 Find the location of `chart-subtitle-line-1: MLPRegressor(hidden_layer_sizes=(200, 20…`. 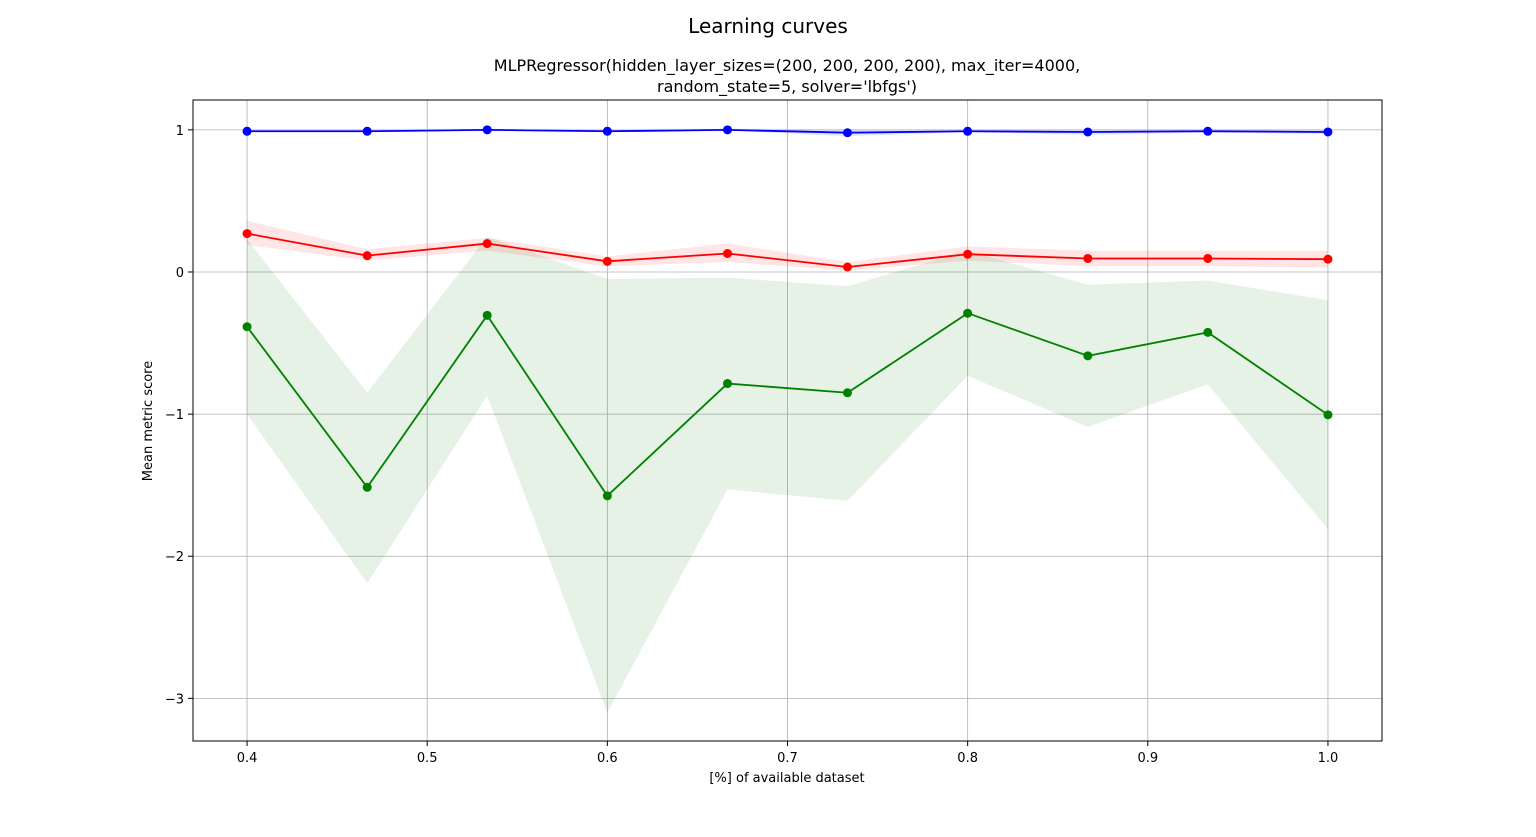

chart-subtitle-line-1: MLPRegressor(hidden_layer_sizes=(200, 20… is located at coordinates (787, 66).